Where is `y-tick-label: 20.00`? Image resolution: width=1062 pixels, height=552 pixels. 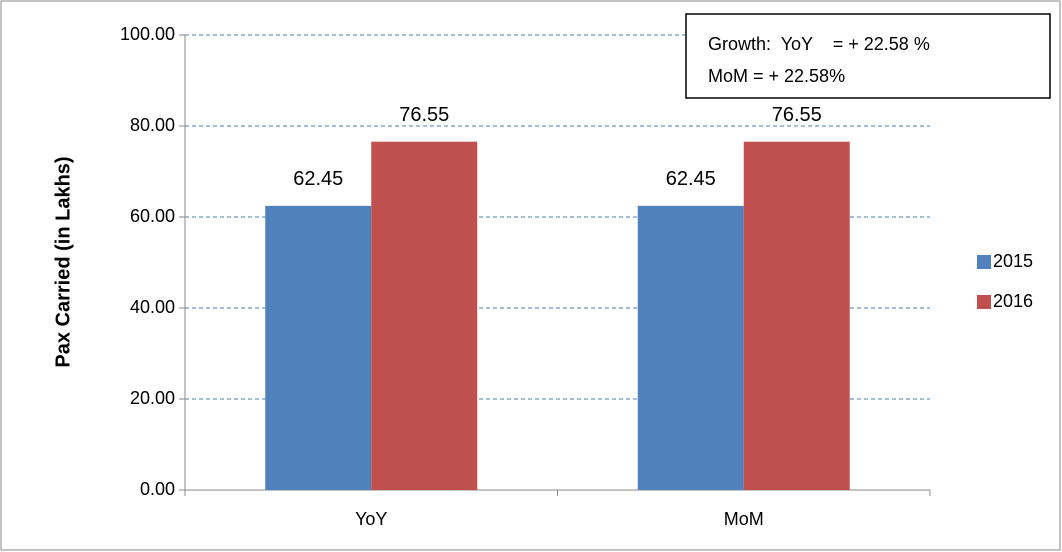 y-tick-label: 20.00 is located at coordinates (152, 398).